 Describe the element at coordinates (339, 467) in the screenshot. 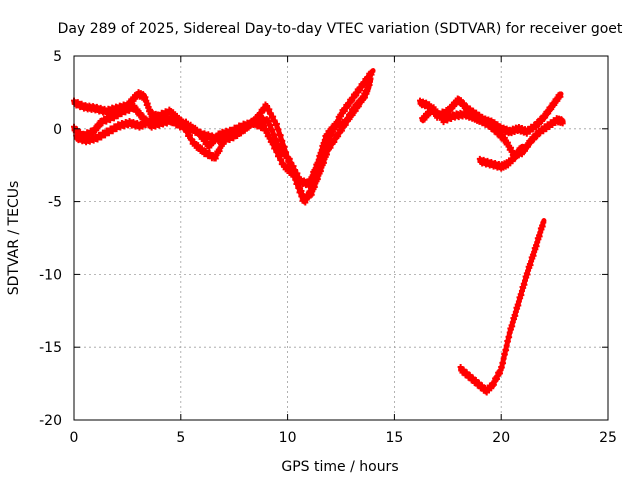

I see `x-axis-label: GPS time / hours` at that location.